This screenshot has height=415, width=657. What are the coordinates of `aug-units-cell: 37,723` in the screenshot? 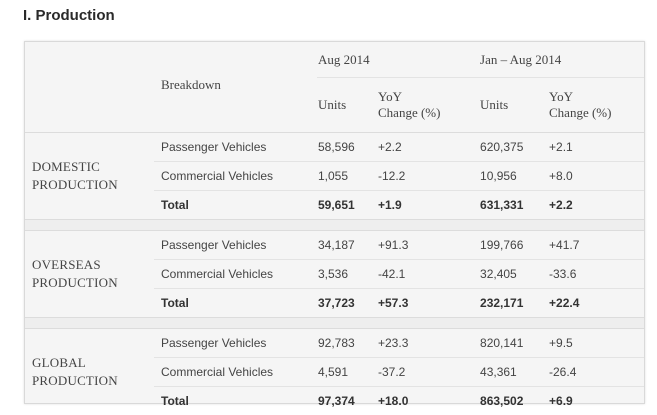 It's located at (347, 303).